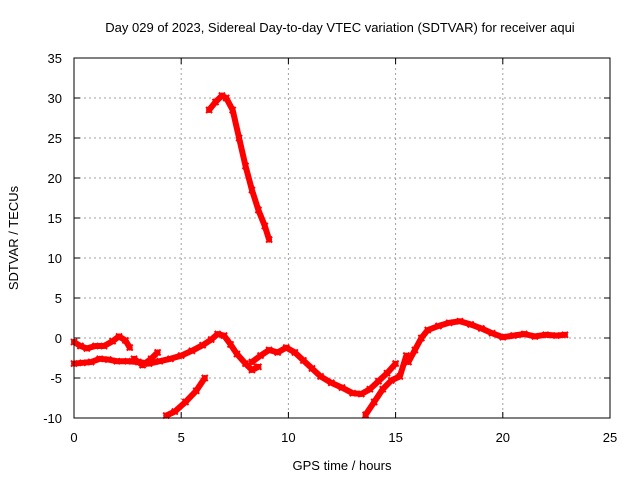 The image size is (640, 480). What do you see at coordinates (55, 258) in the screenshot?
I see `y-tick-label: 10` at bounding box center [55, 258].